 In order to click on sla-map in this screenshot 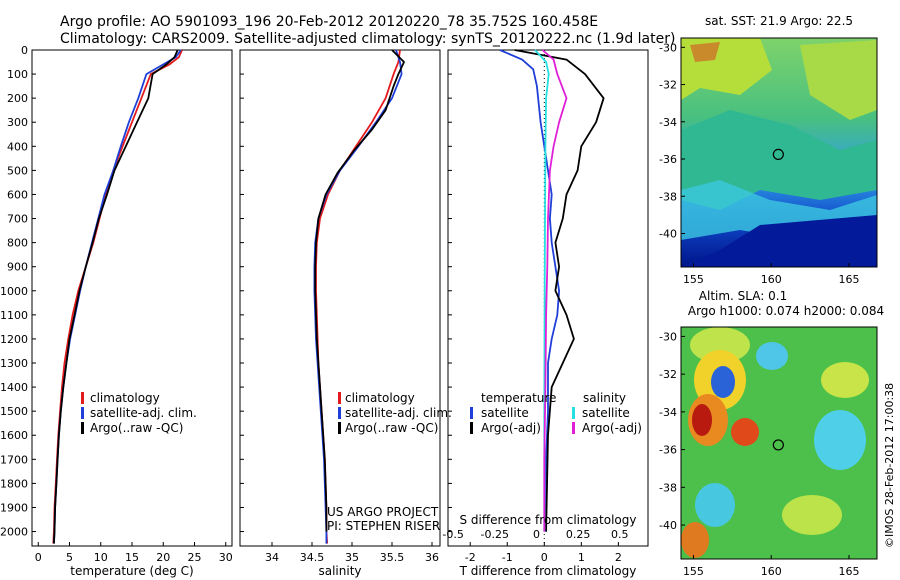, I will do `click(779, 443)`.